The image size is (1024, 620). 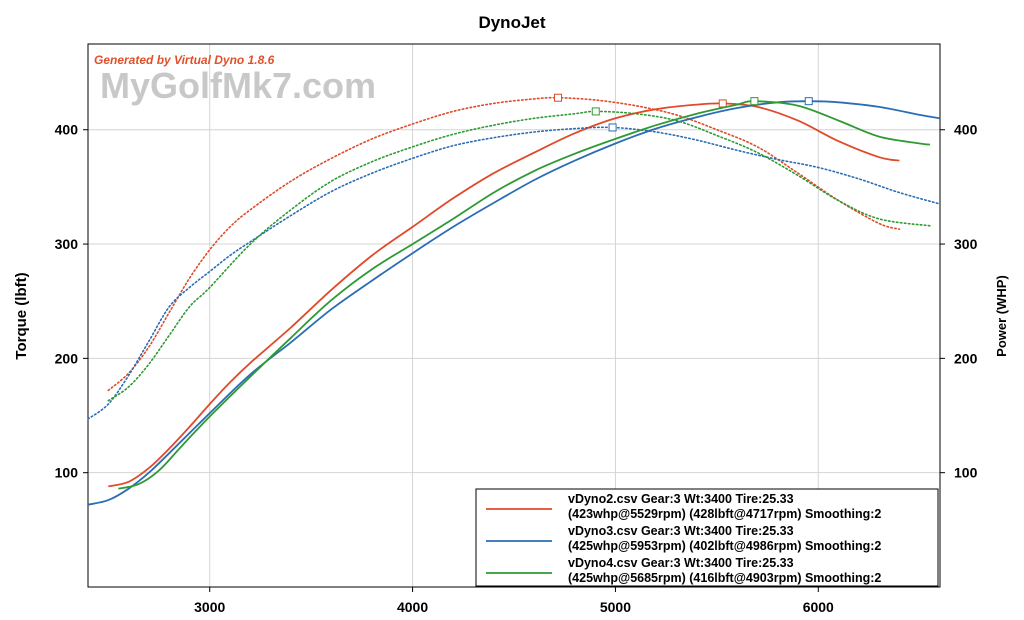 I want to click on y-tick-label-left: 300, so click(x=67, y=244).